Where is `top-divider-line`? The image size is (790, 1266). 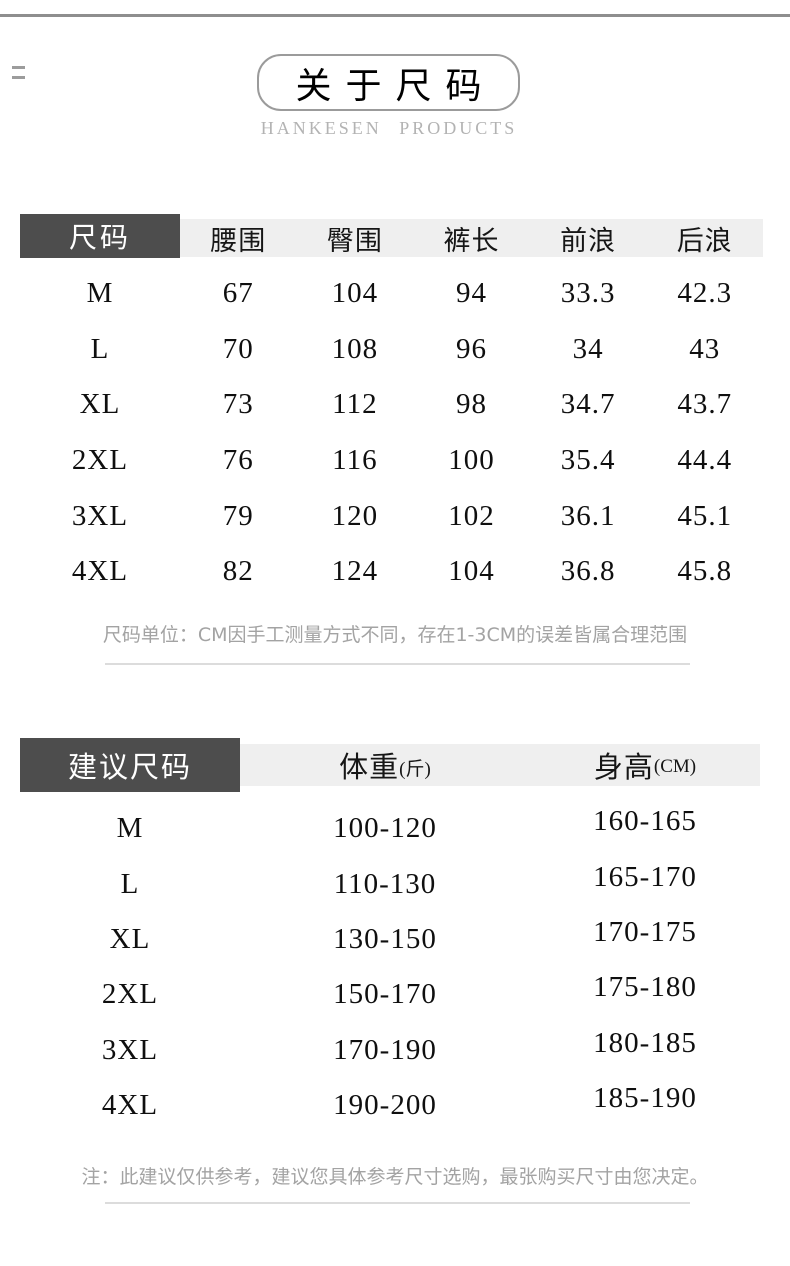
top-divider-line is located at coordinates (395, 15).